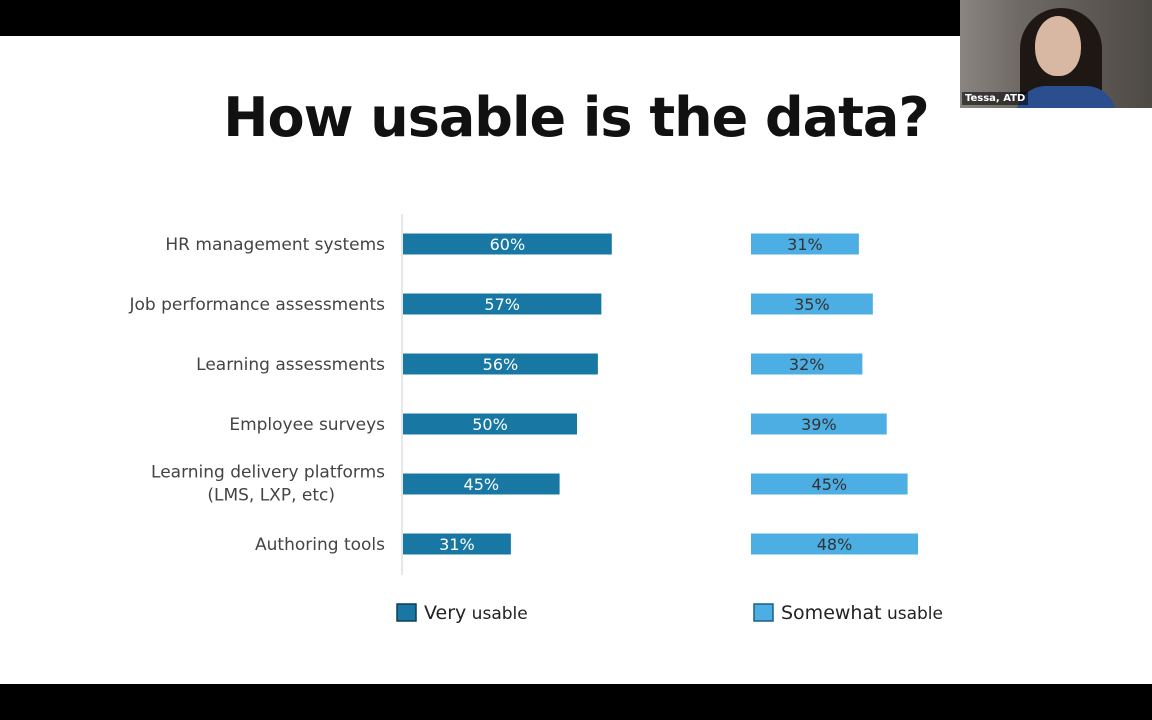  I want to click on category-label-line: Employee surveys, so click(307, 425).